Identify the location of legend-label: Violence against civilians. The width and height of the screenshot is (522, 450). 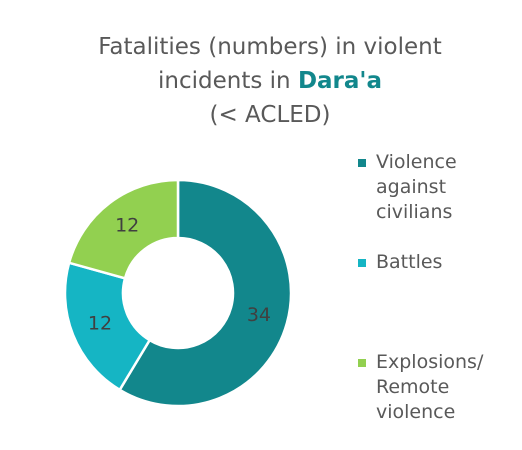
(416, 187).